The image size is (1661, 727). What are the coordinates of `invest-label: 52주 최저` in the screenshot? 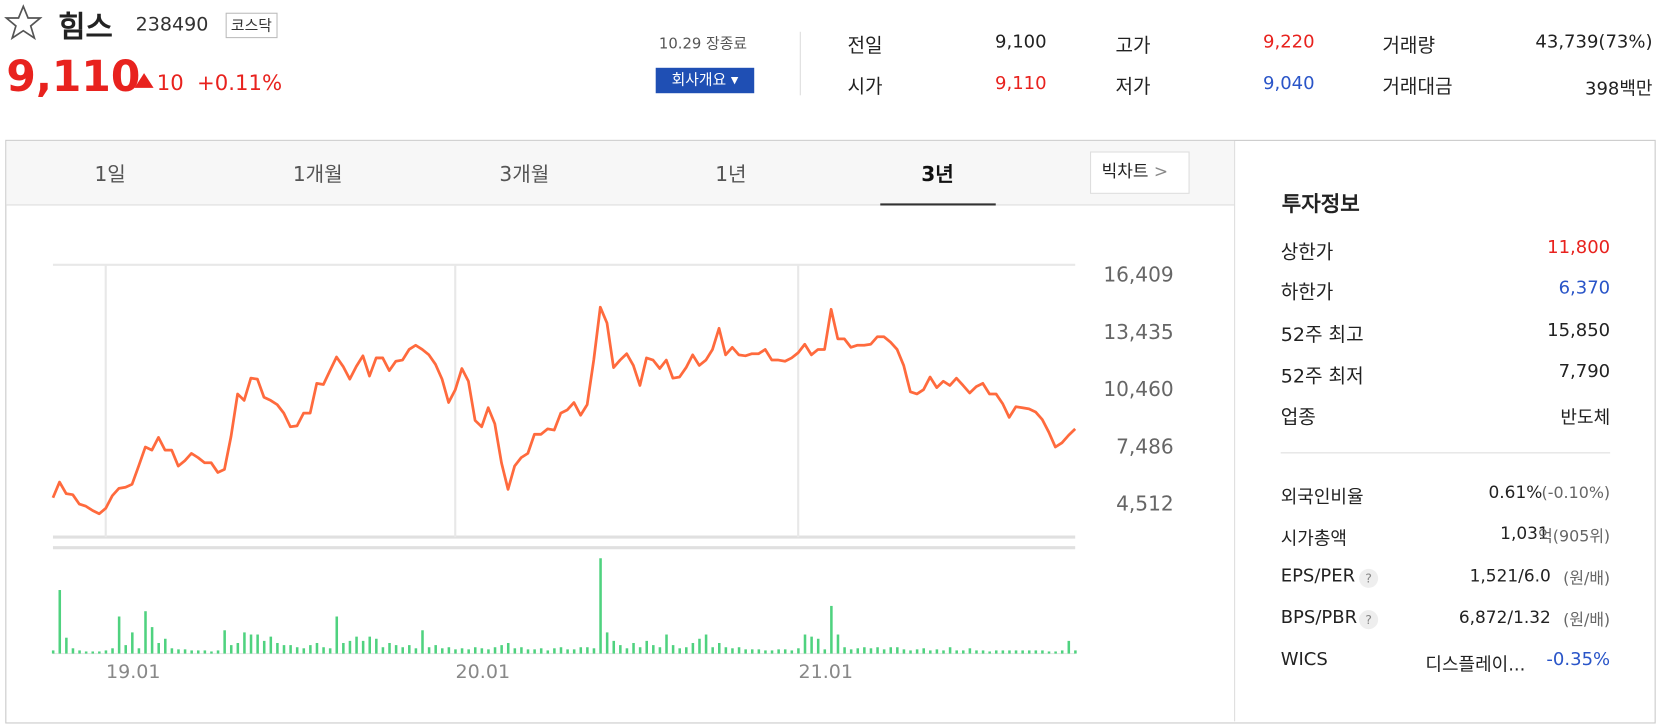 It's located at (1322, 376).